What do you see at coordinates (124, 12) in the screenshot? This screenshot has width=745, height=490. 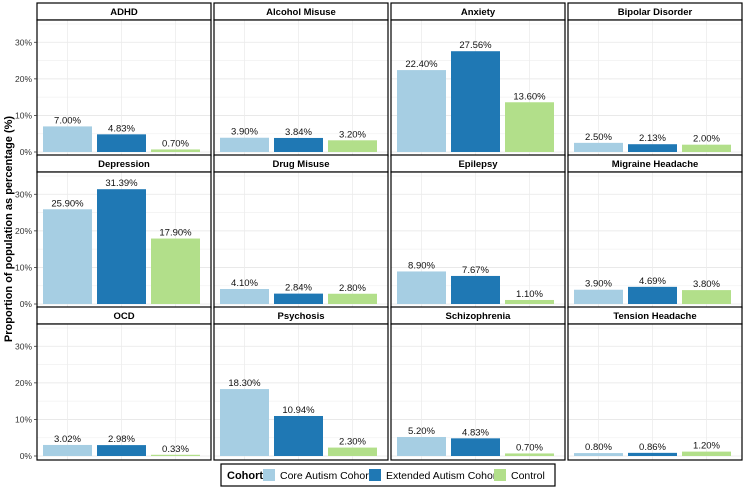 I see `panel-title: ADHD` at bounding box center [124, 12].